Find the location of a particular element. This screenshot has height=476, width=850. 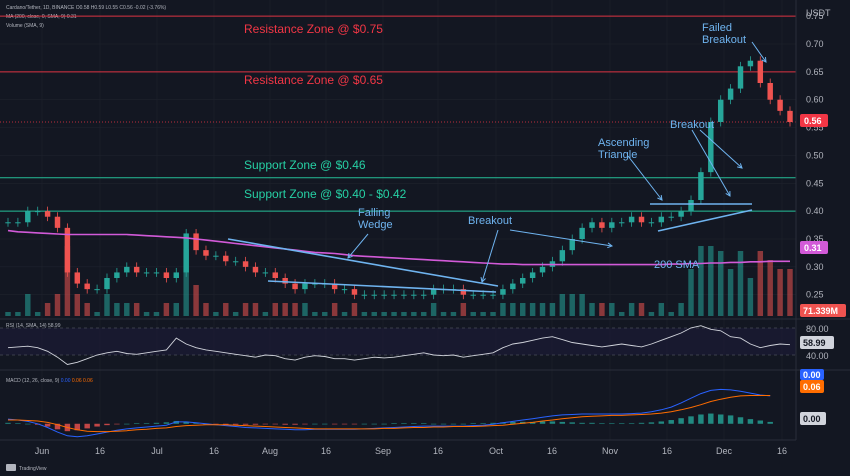

rsi-band is located at coordinates (398, 341).